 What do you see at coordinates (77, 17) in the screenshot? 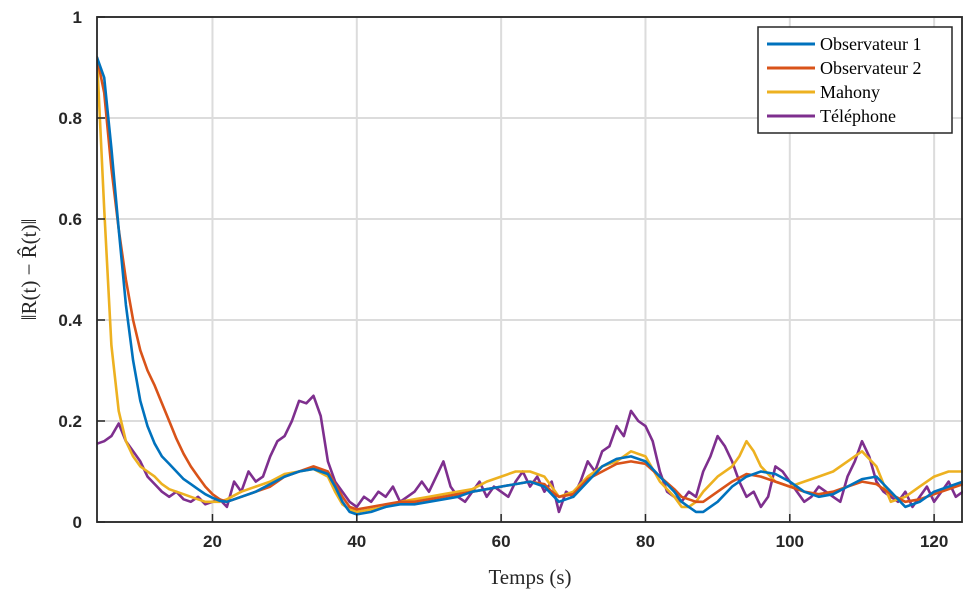
I see `y-tick-label: 1` at bounding box center [77, 17].